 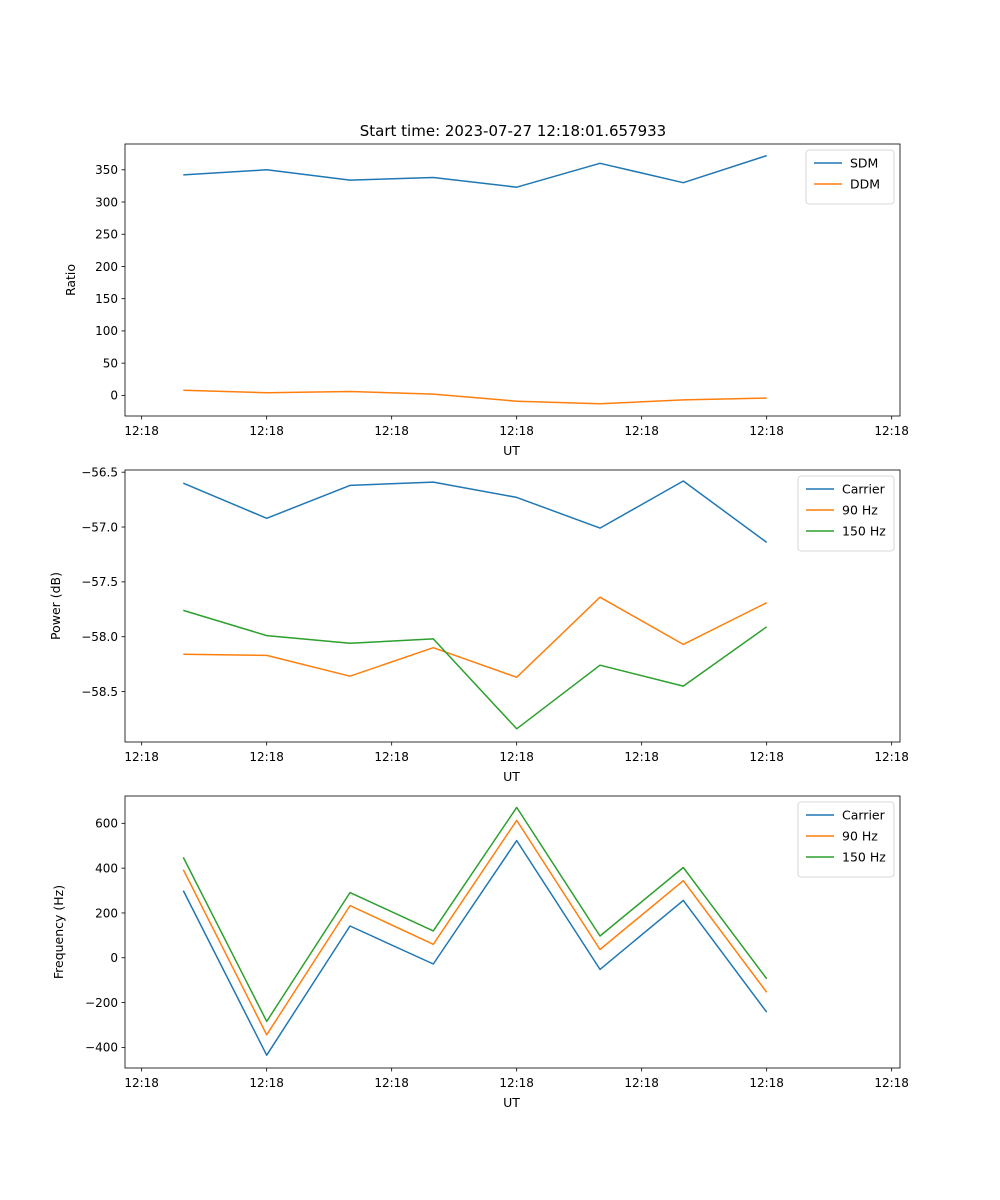 What do you see at coordinates (70, 280) in the screenshot?
I see `y-axis-label: Ratio` at bounding box center [70, 280].